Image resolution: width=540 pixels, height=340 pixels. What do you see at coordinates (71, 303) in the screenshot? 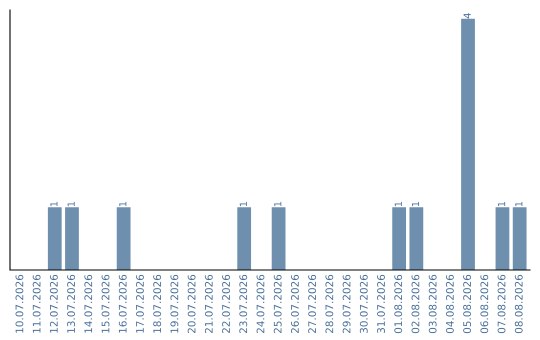
I see `x-tick-label: 13.07.2026` at bounding box center [71, 303].